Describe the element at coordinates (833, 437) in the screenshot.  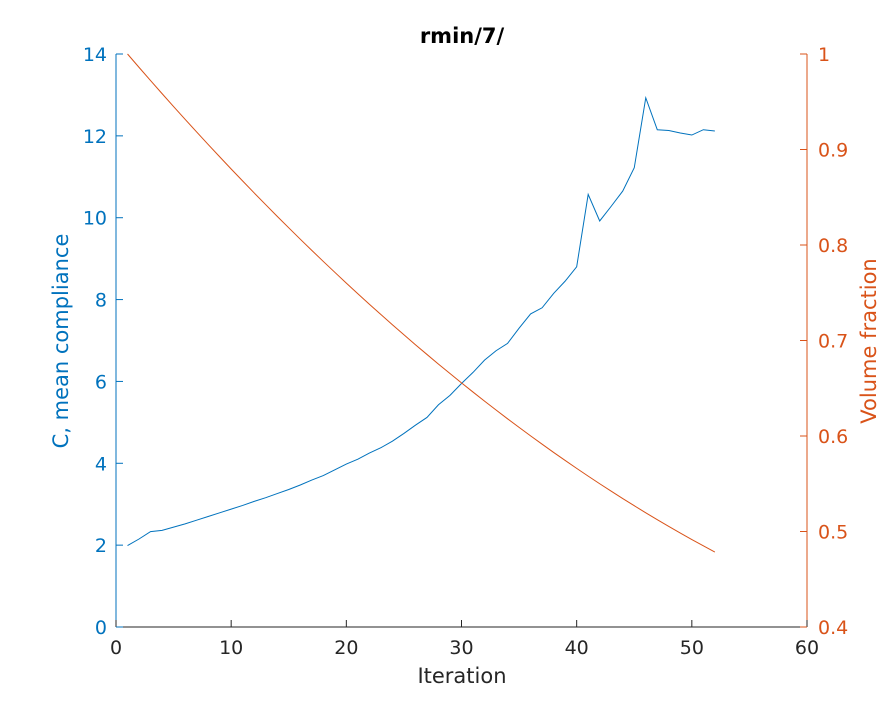
I see `y-right-tick-label-2: 0.6` at that location.